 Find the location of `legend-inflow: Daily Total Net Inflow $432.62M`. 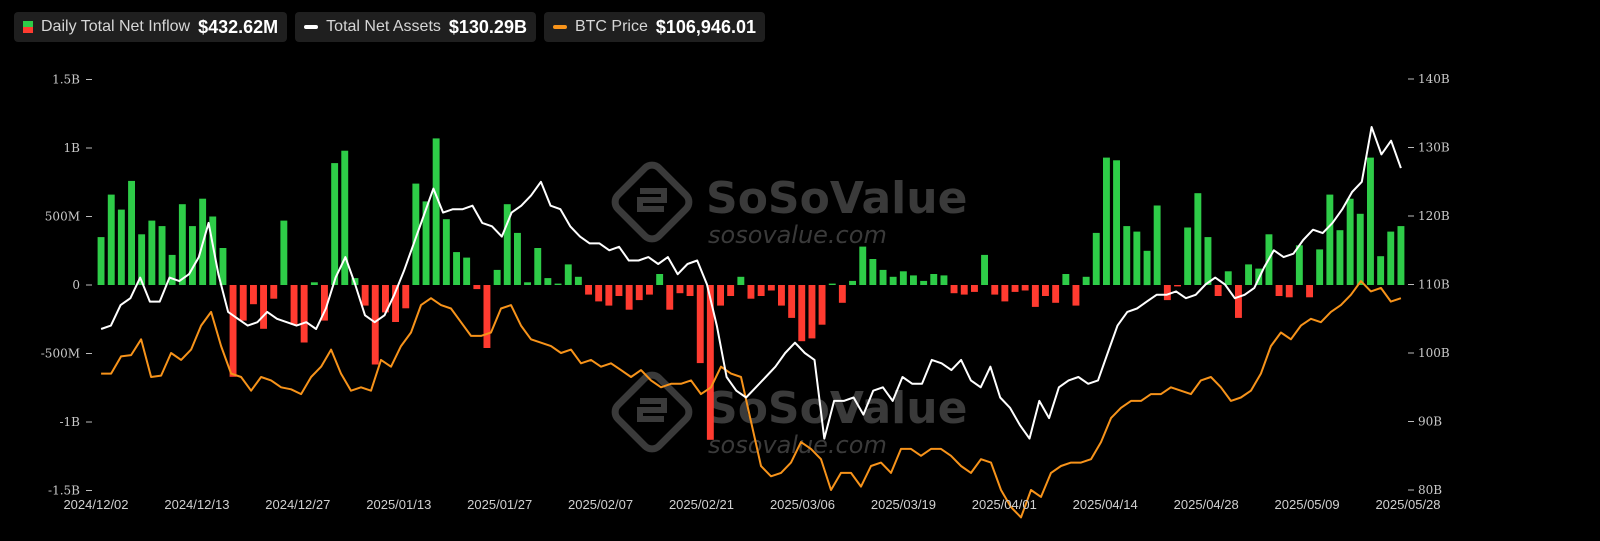

legend-inflow: Daily Total Net Inflow $432.62M is located at coordinates (151, 27).